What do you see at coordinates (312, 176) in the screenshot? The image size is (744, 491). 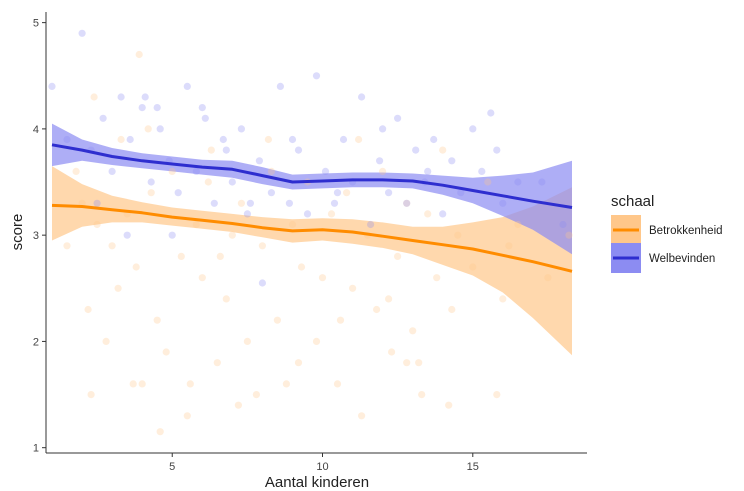 I see `trend-line-welbevinden` at bounding box center [312, 176].